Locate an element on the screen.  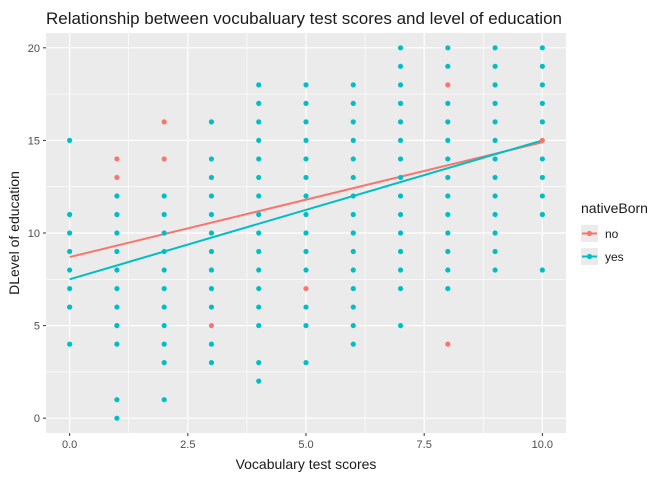
y-tick-label: 20 is located at coordinates (34, 49).